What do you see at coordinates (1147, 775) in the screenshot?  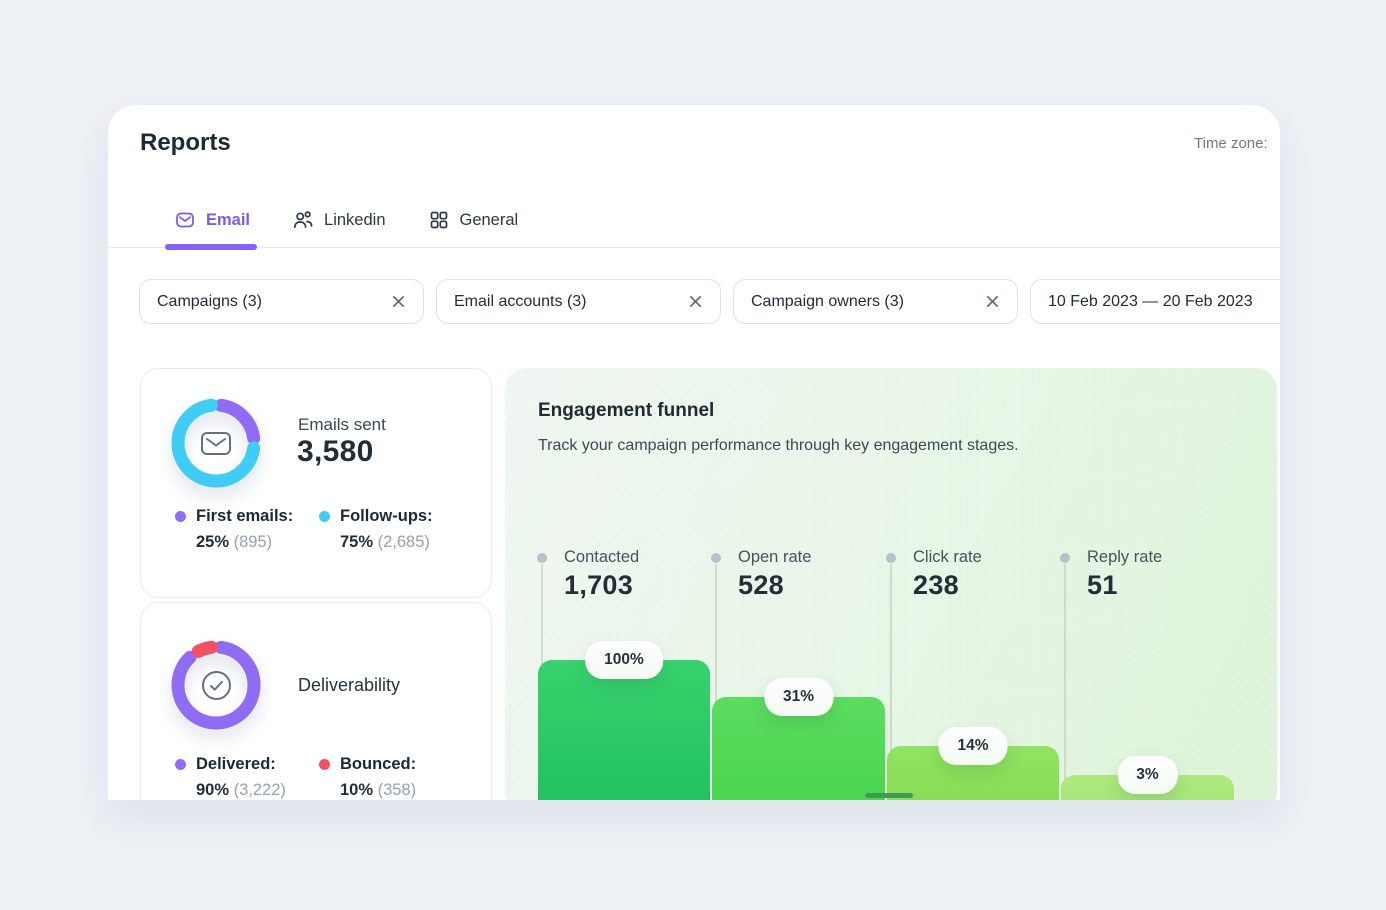 I see `percent-badge: 3%` at bounding box center [1147, 775].